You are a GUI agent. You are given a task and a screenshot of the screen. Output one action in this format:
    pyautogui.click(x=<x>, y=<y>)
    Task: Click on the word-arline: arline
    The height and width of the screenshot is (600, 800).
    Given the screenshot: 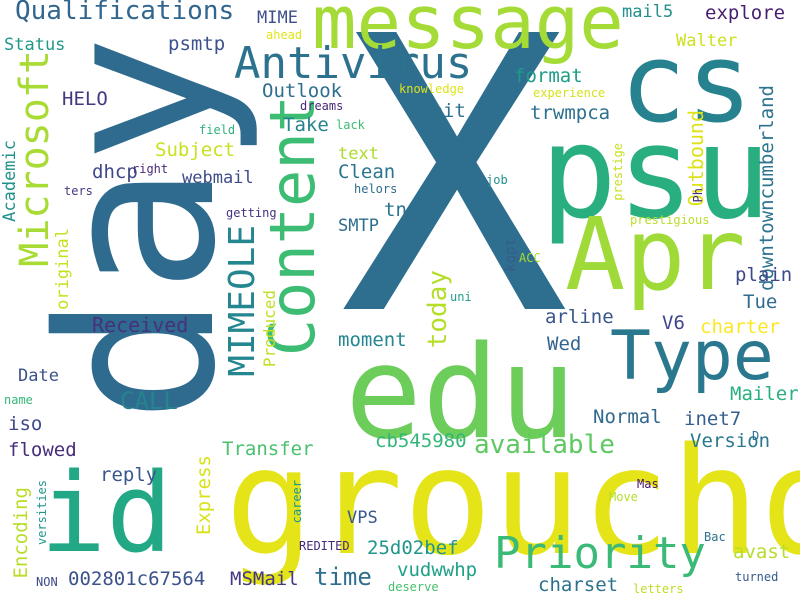 What is the action you would take?
    pyautogui.click(x=579, y=317)
    